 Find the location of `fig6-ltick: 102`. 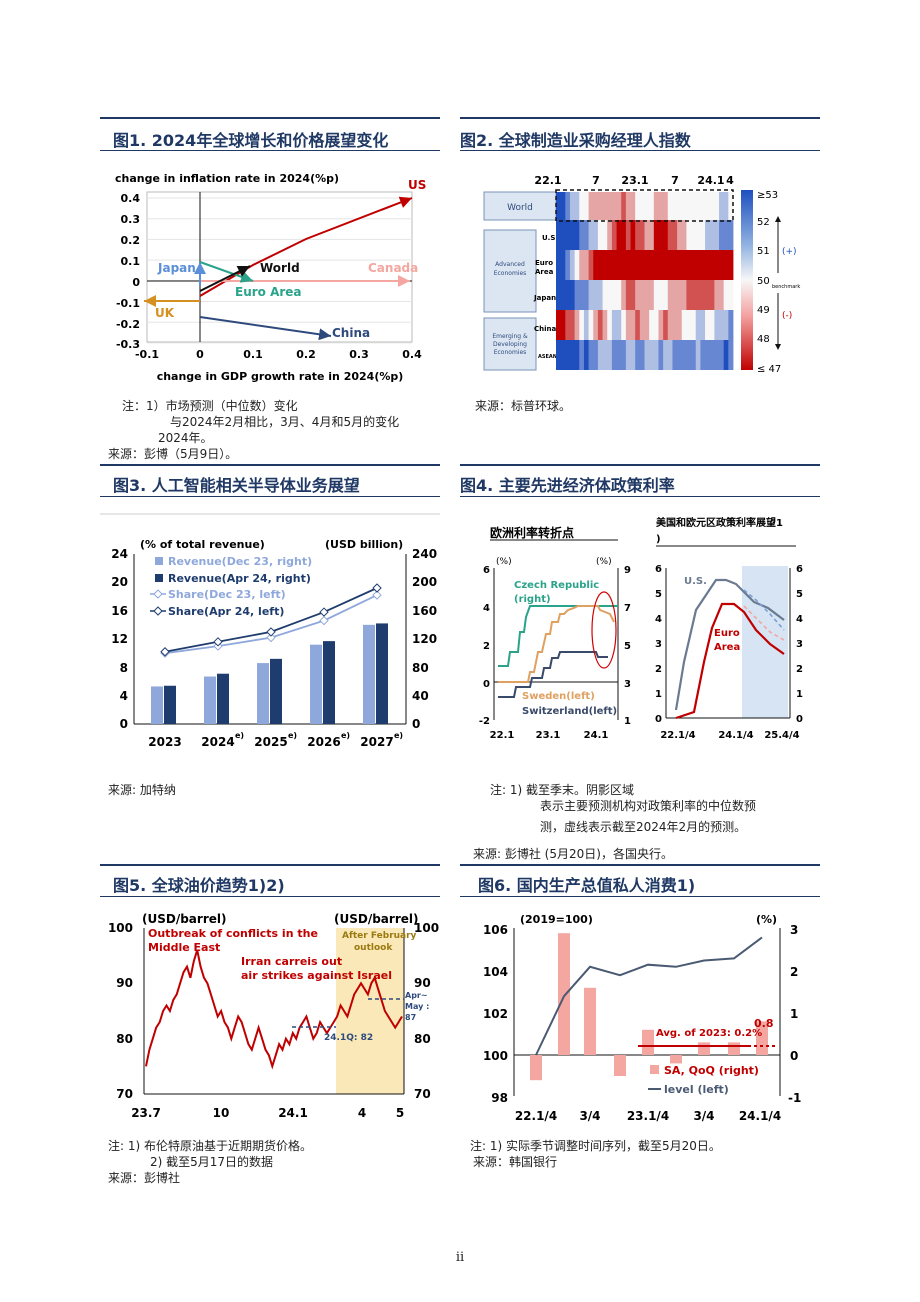

fig6-ltick: 102 is located at coordinates (495, 1014).